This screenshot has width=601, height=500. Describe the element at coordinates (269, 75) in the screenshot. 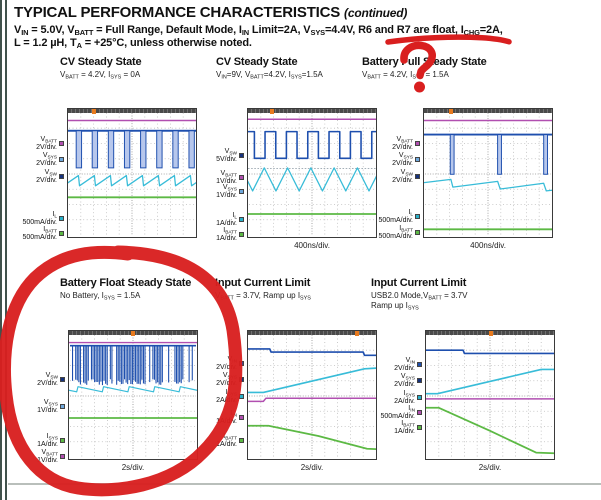

I see `plot-subtitle: VIN=9V, VBATT=4.2V, ISYS=1.5A` at that location.